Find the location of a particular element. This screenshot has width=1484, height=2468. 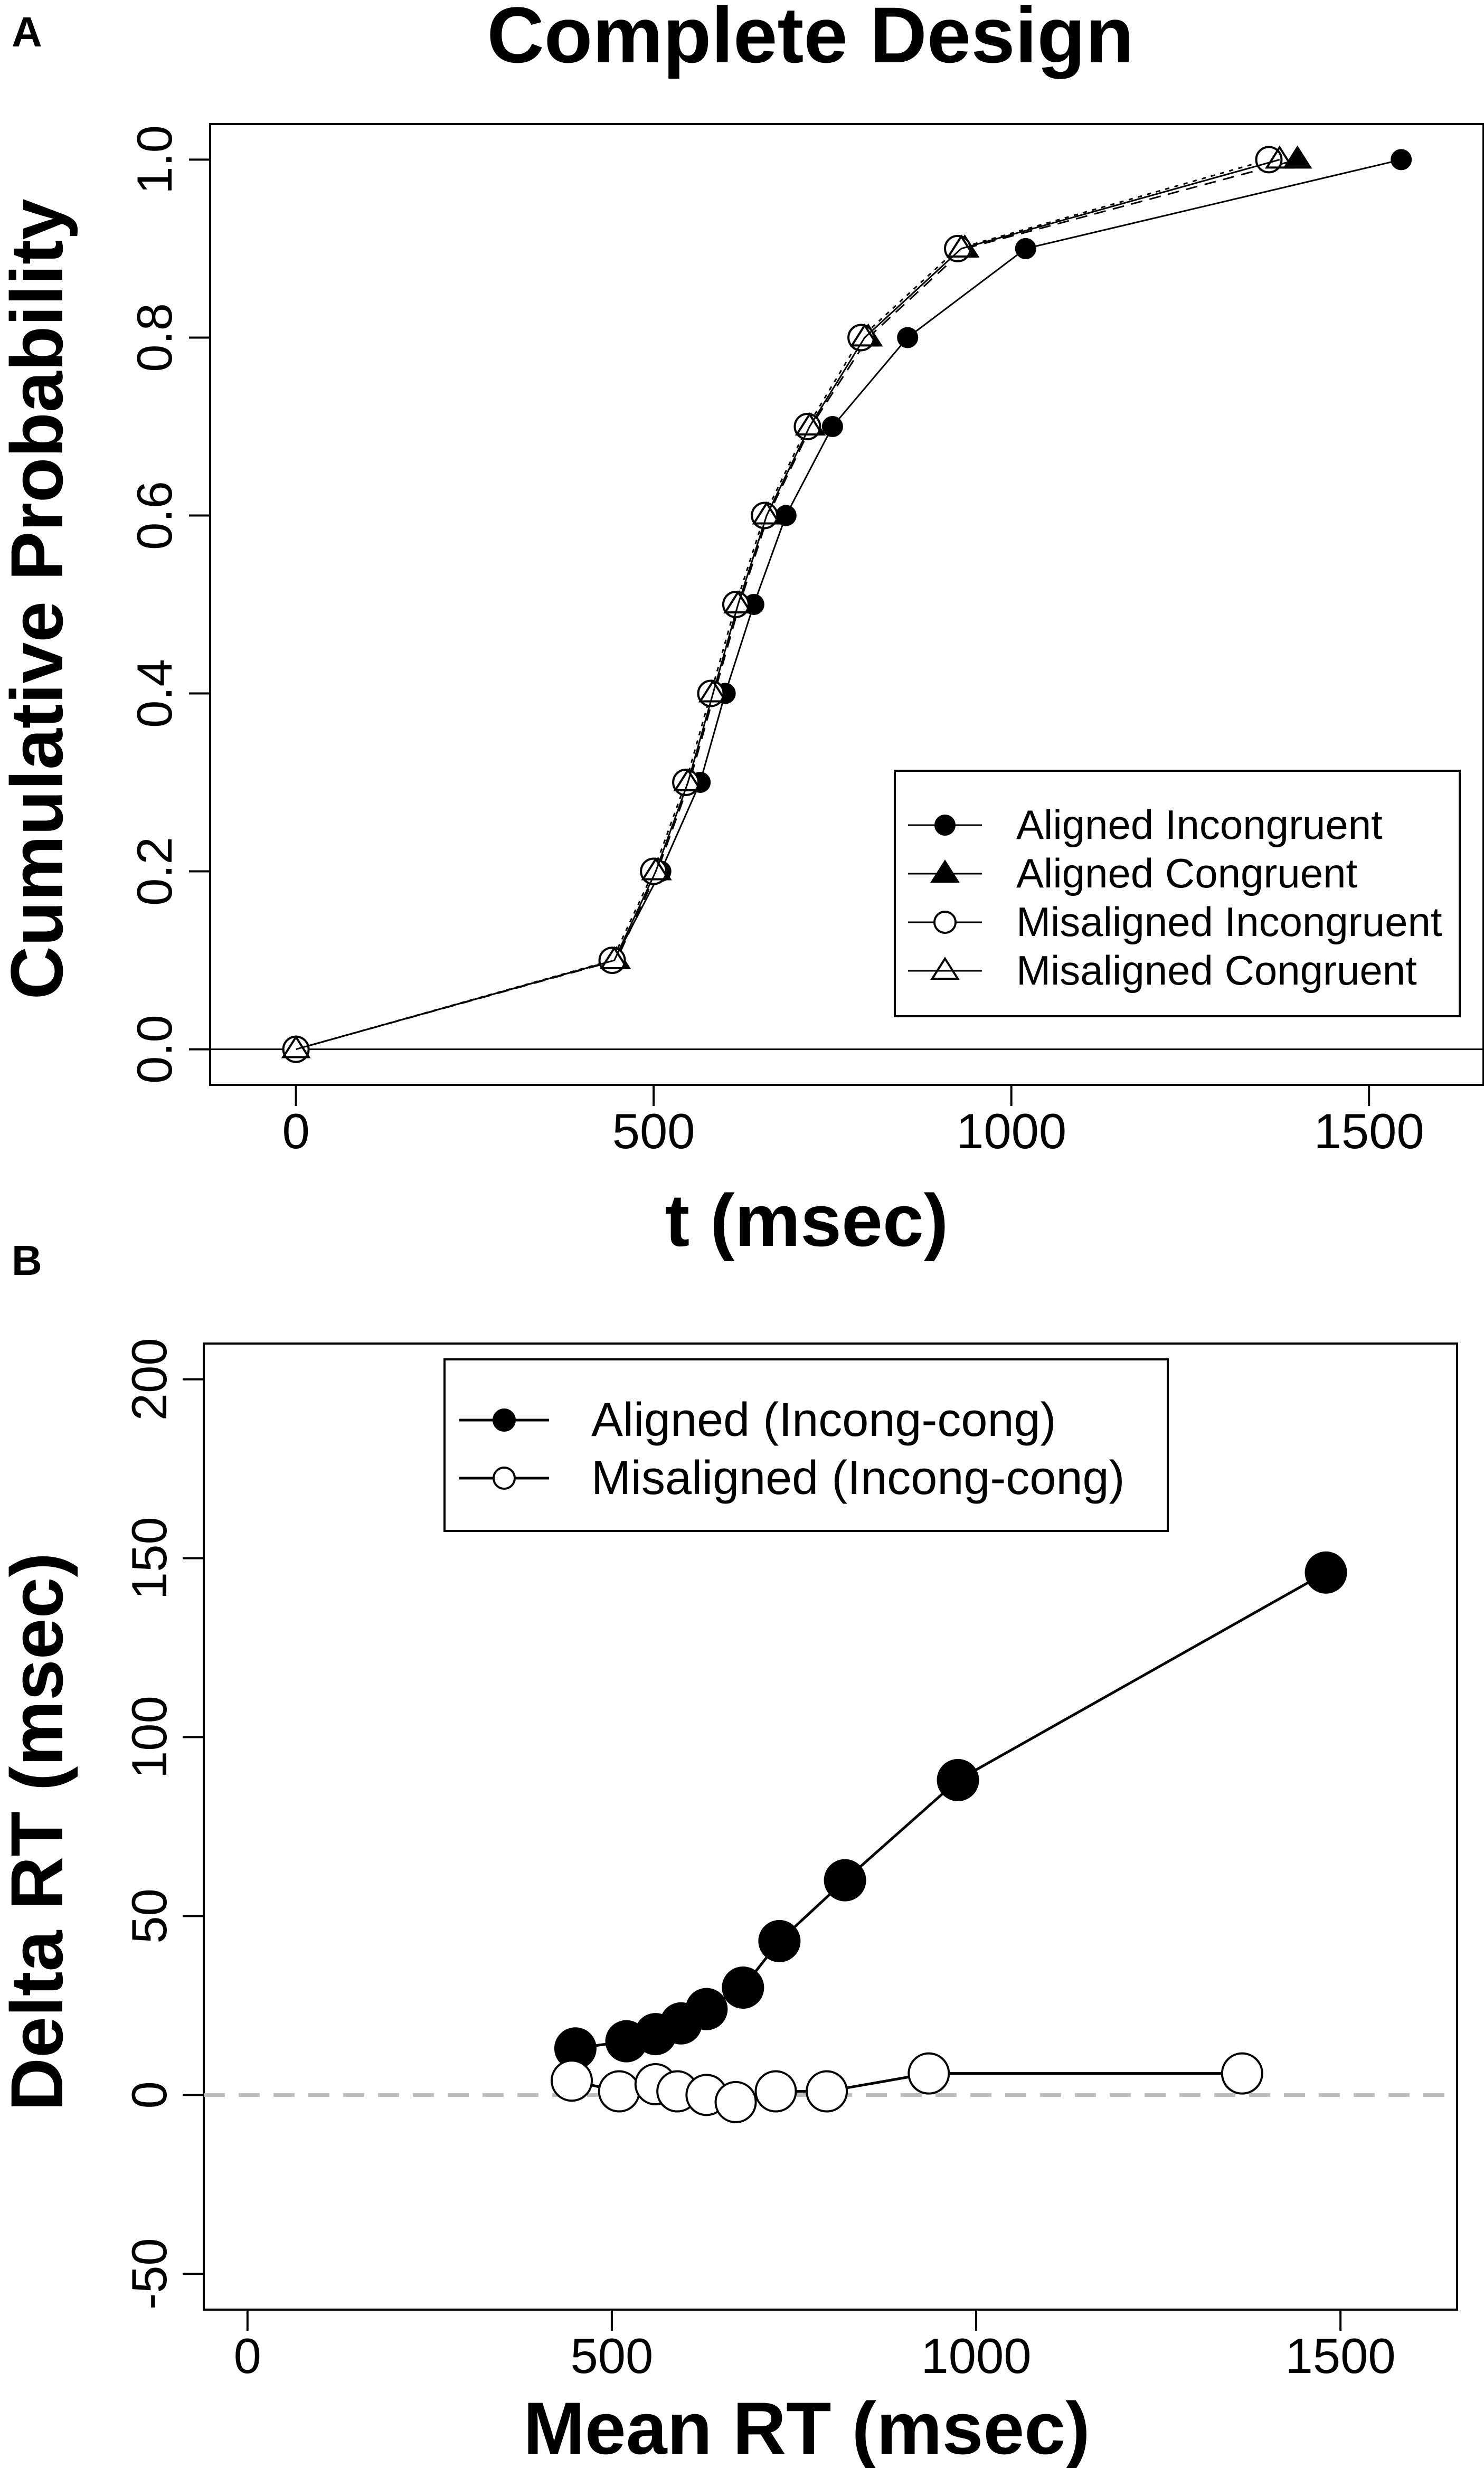

panel-a-legend-item-4-label: Misaligned Congruent is located at coordinates (1216, 971).